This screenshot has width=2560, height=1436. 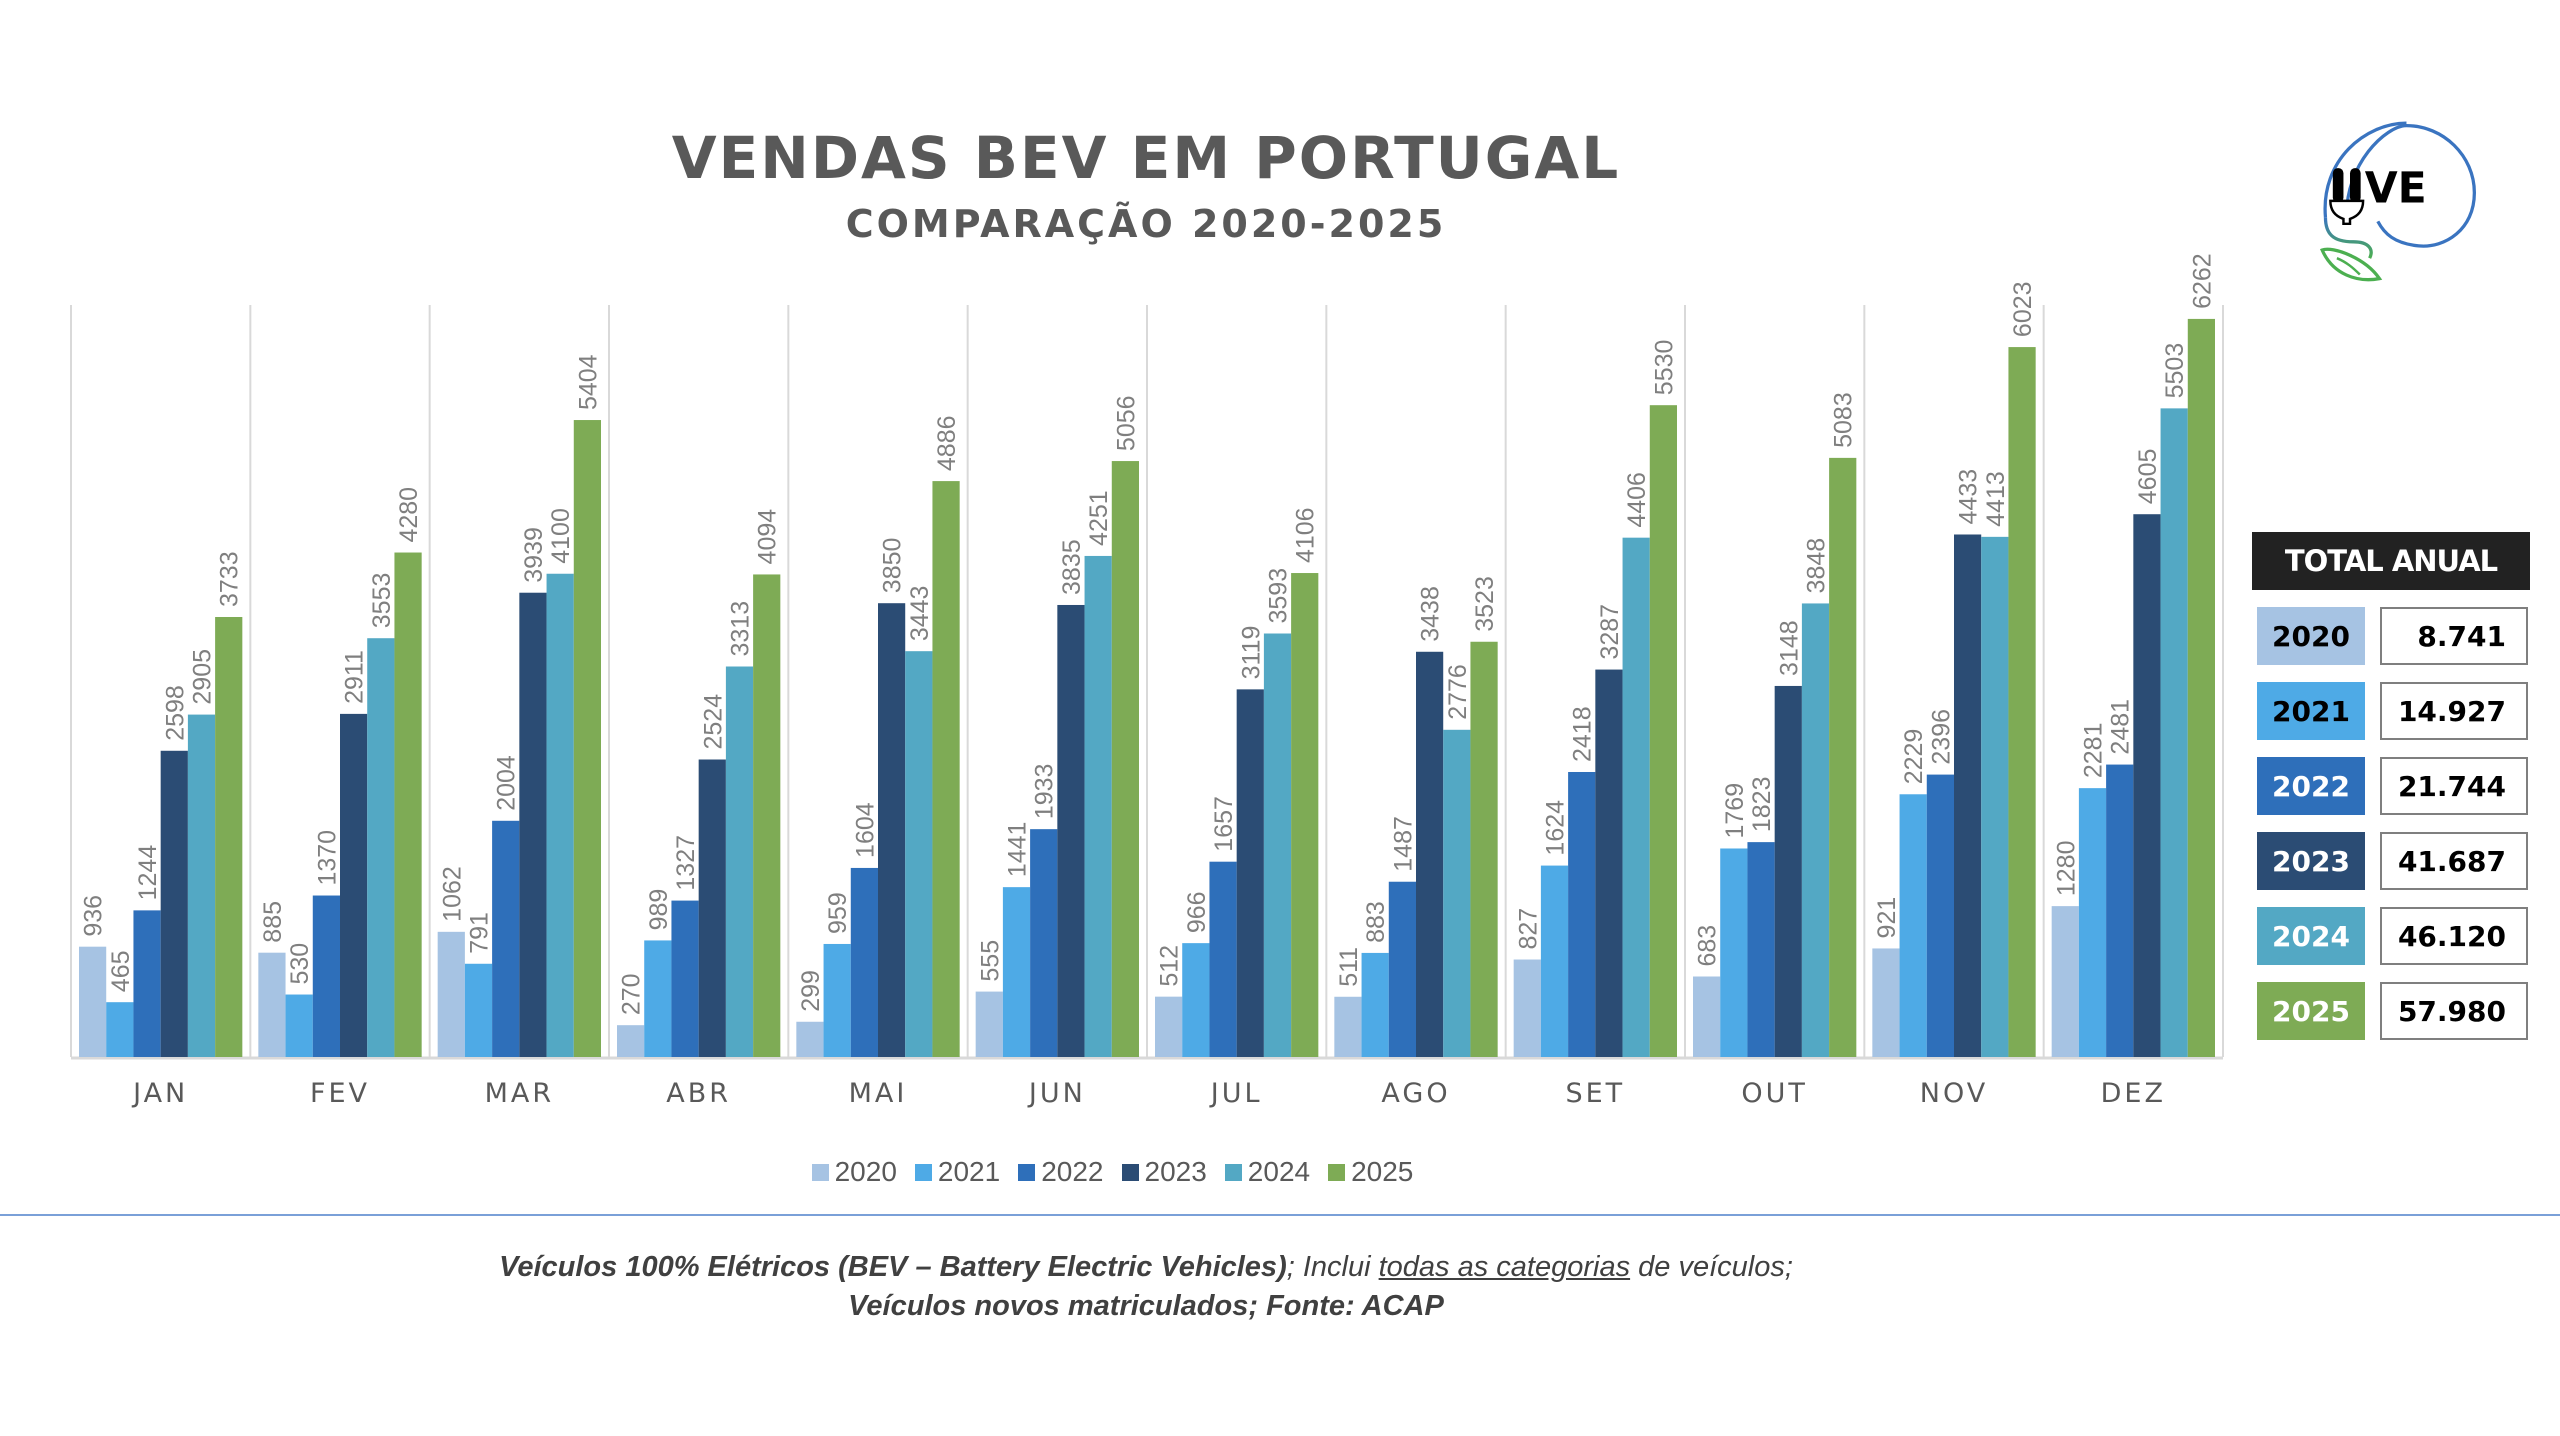 I want to click on legend-item-2022: 2022, so click(x=1061, y=1172).